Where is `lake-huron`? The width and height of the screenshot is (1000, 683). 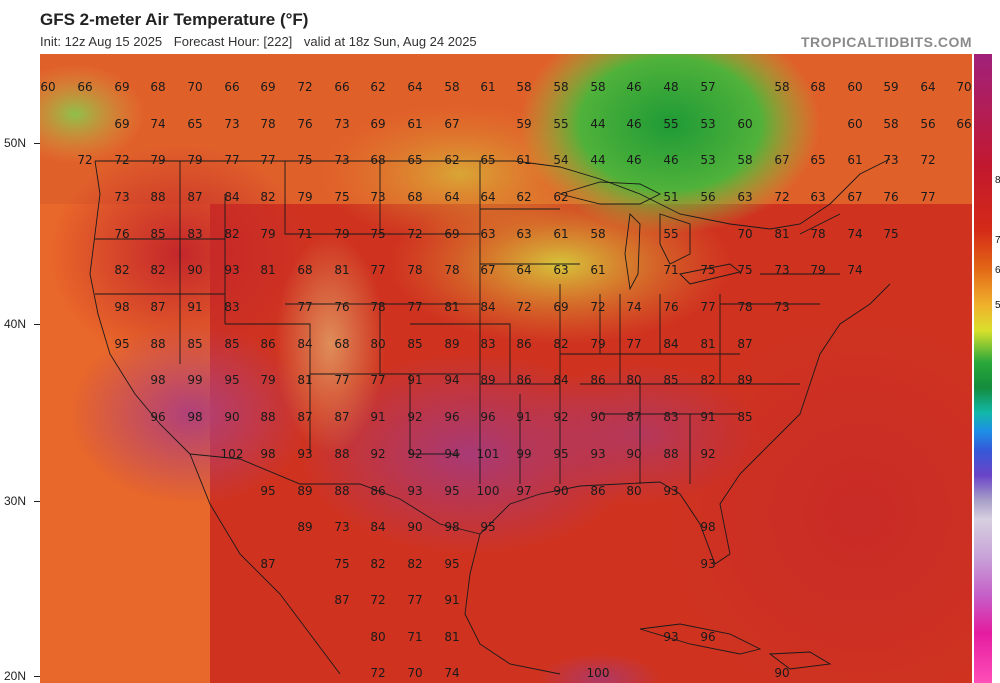 lake-huron is located at coordinates (675, 239).